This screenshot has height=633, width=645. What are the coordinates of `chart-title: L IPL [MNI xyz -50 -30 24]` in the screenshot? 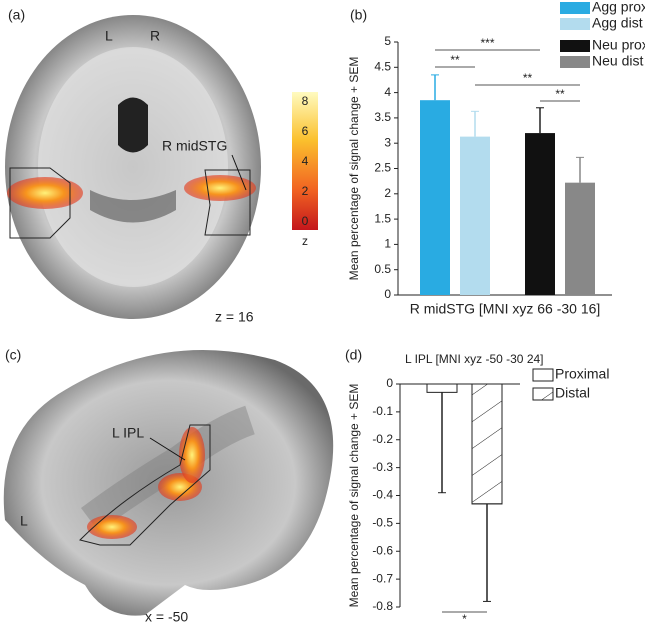 It's located at (474, 359).